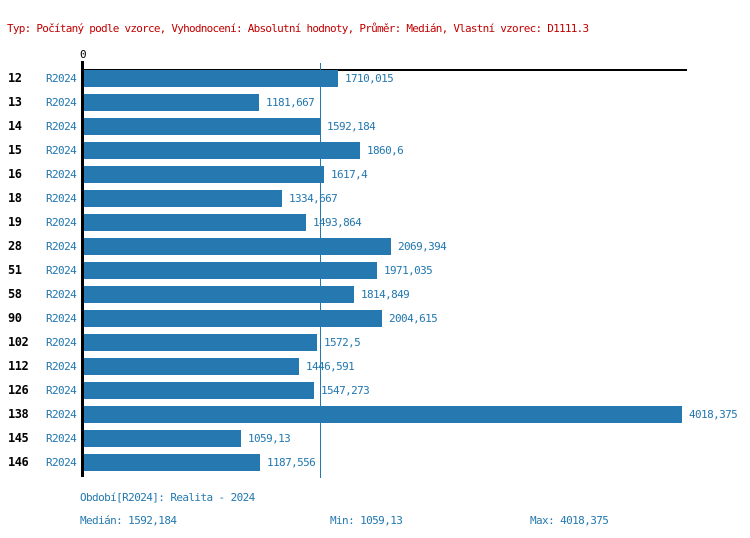  I want to click on bar-row: 138 R2024 4018,375, so click(375, 414).